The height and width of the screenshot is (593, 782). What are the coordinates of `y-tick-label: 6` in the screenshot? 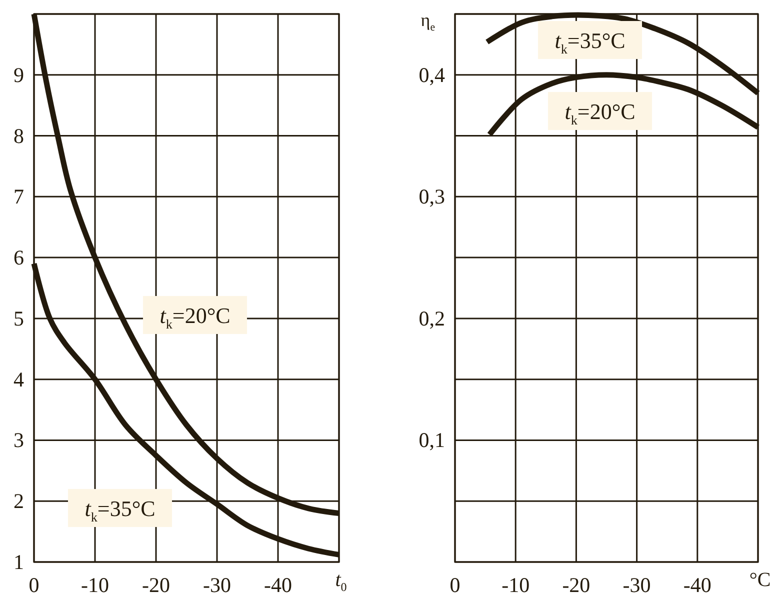 It's located at (19, 258).